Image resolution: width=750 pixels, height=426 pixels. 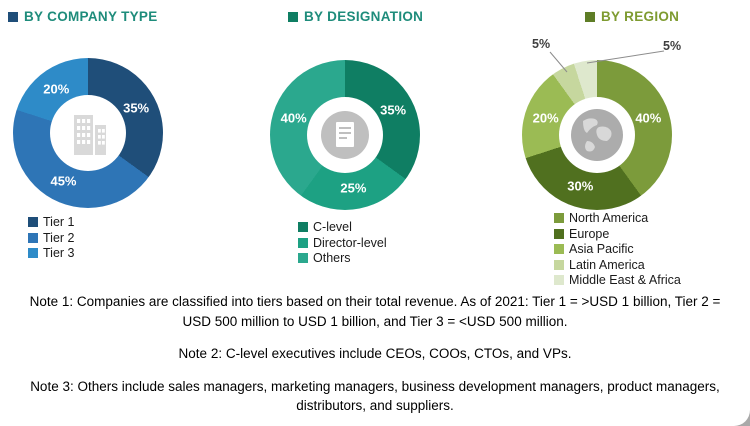 I want to click on legend-label: Middle East & Africa, so click(x=625, y=280).